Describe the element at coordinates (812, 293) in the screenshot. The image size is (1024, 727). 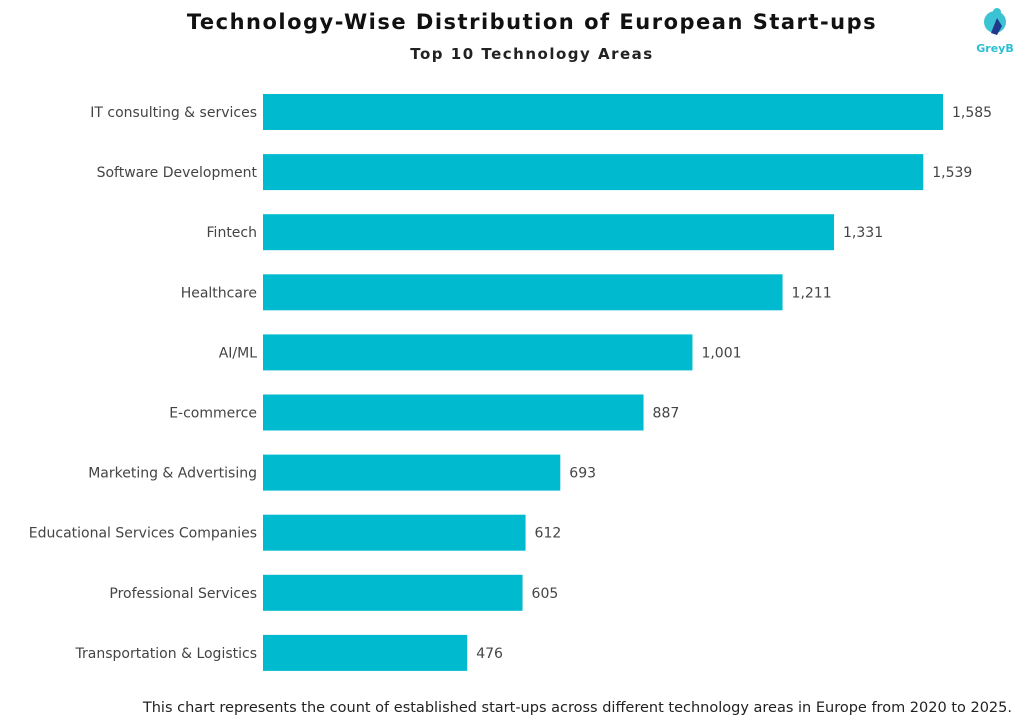
I see `value-label: 1,211` at that location.